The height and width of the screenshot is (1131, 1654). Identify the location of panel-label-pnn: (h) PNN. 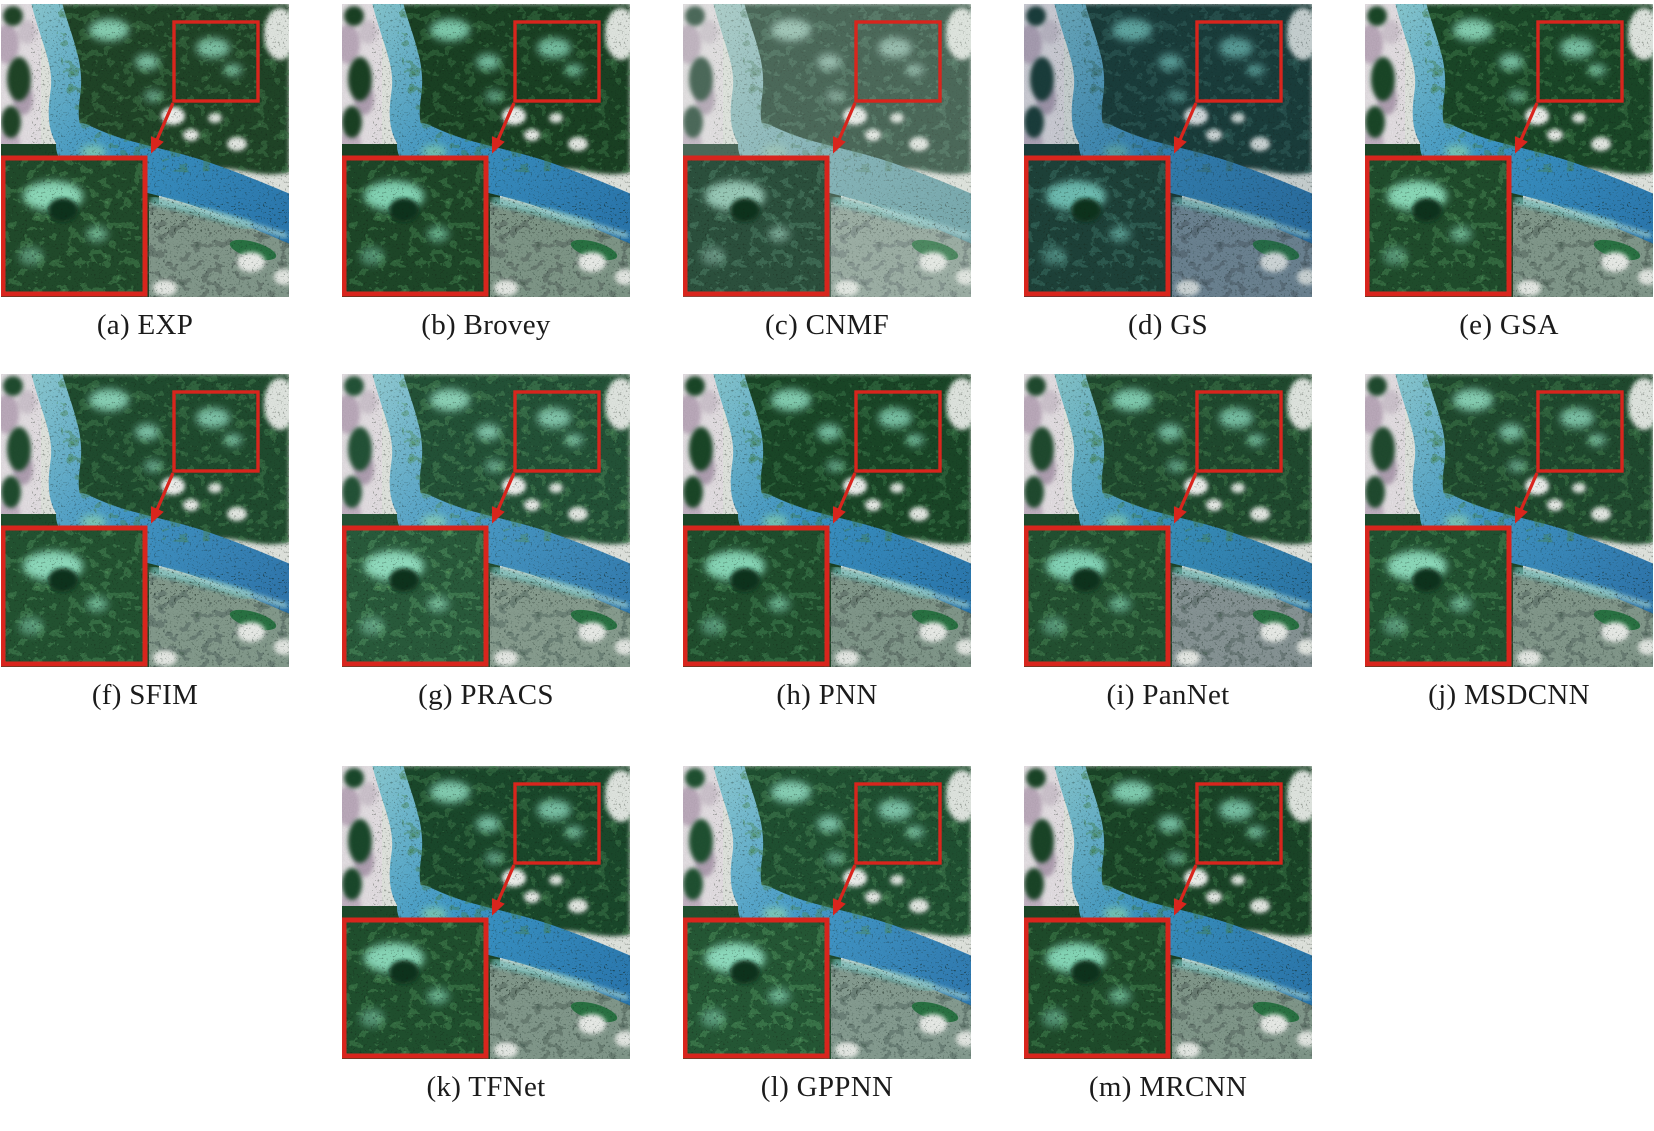
(827, 695).